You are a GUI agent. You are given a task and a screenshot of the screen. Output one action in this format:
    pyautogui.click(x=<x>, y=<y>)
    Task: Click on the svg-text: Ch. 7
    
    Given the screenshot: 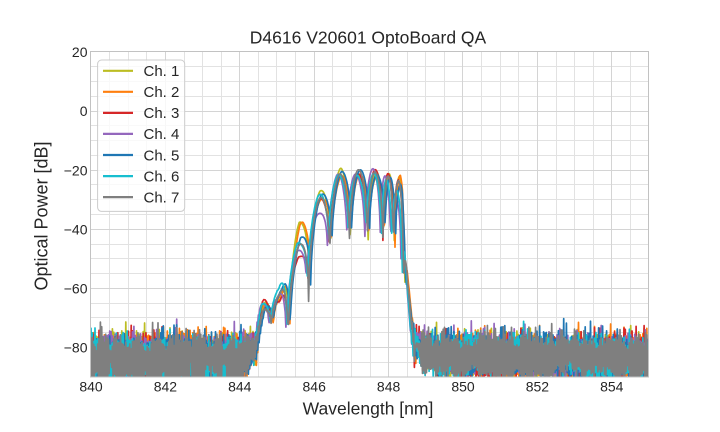 What is the action you would take?
    pyautogui.click(x=162, y=197)
    